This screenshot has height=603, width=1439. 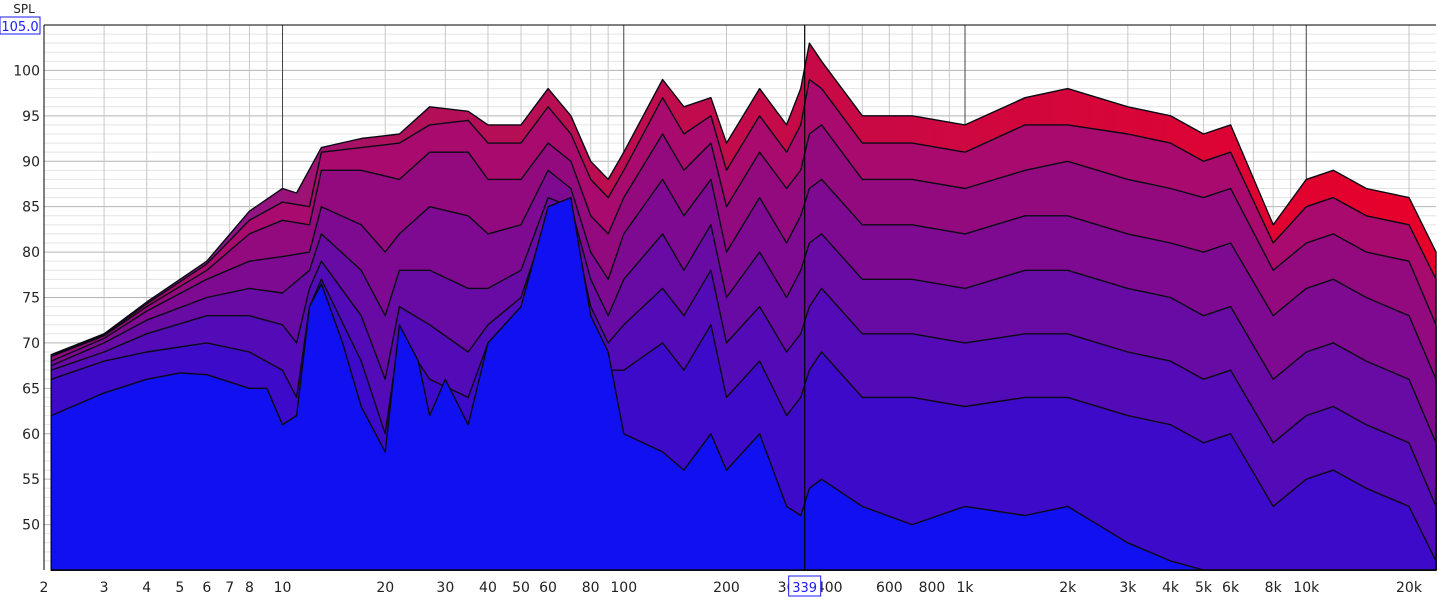 I want to click on y-tick-label: 90, so click(x=31, y=162).